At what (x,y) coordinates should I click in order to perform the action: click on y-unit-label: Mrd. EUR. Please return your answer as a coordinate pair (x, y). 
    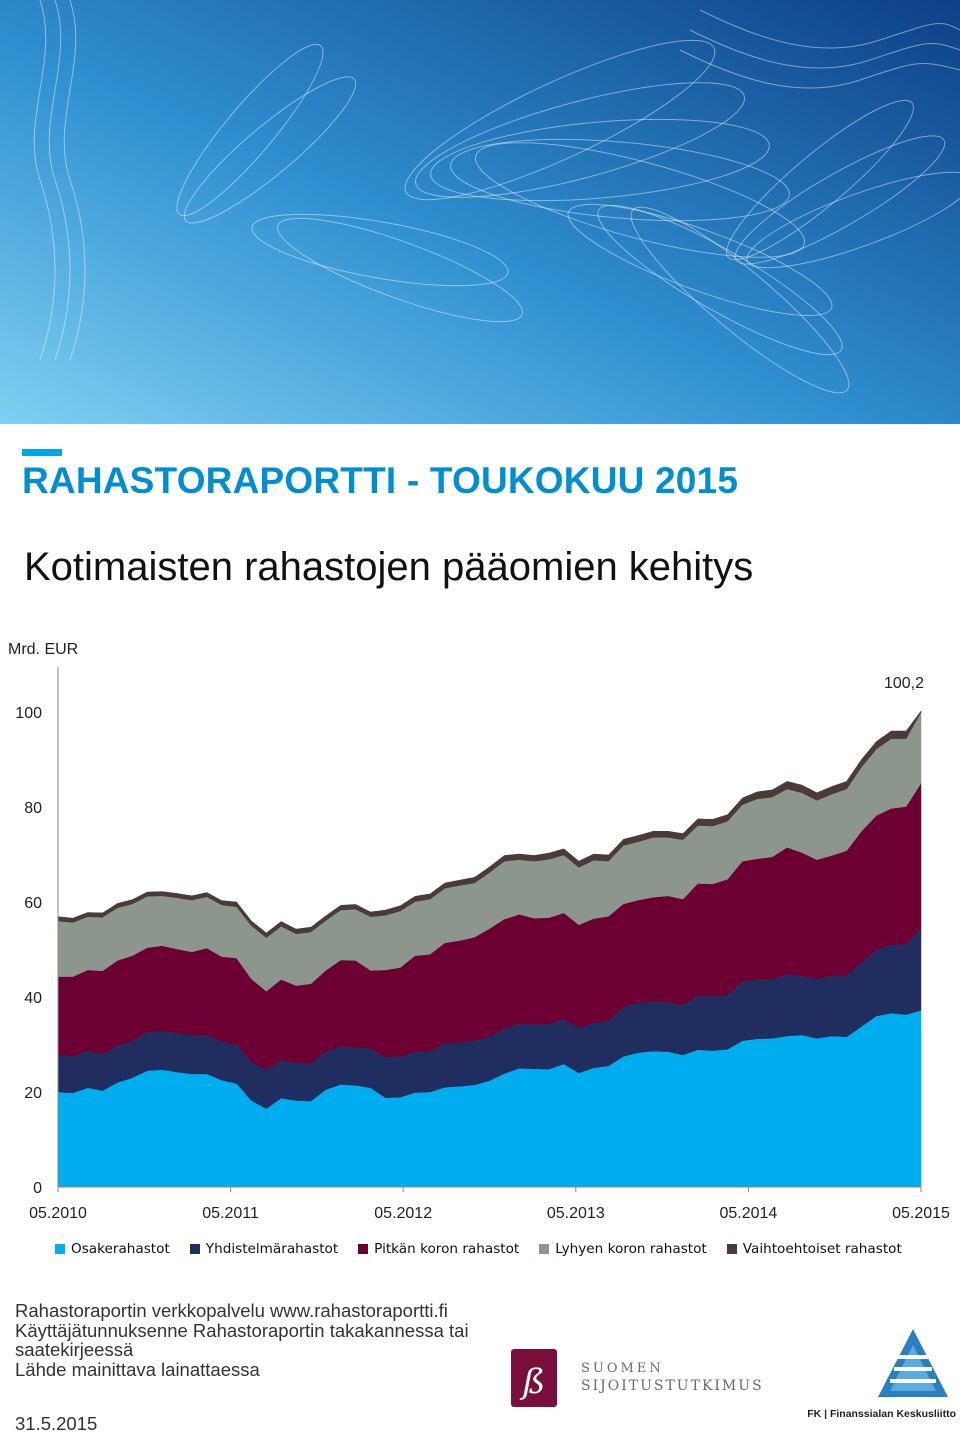
    Looking at the image, I should click on (43, 649).